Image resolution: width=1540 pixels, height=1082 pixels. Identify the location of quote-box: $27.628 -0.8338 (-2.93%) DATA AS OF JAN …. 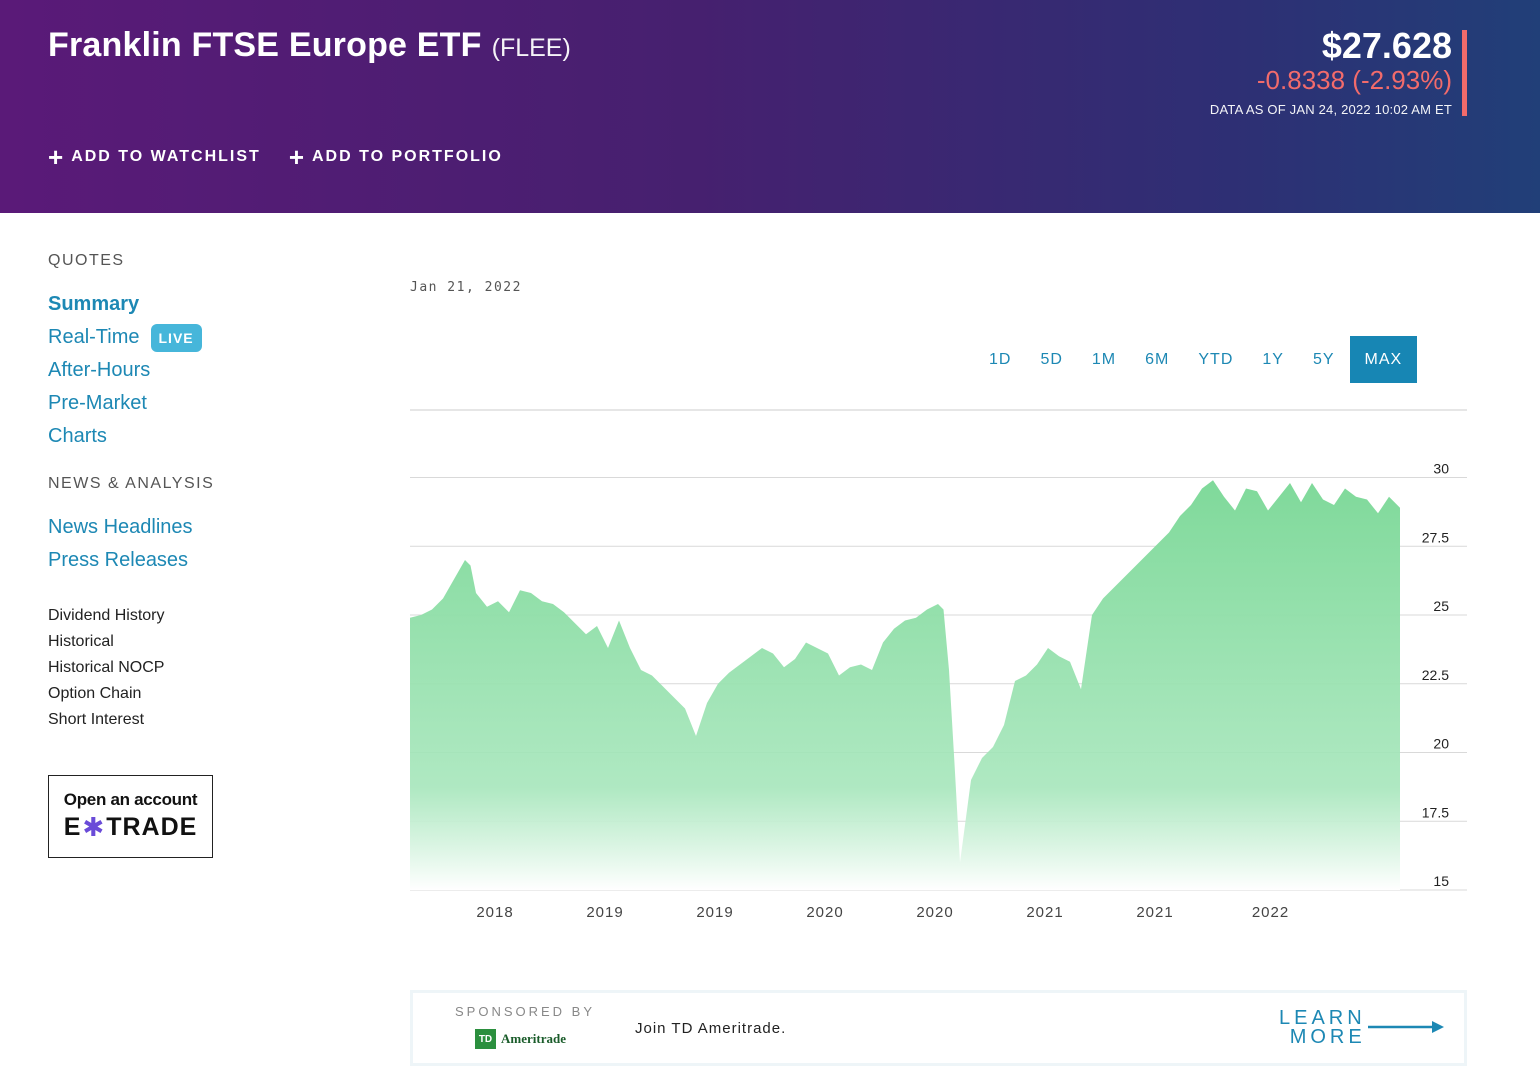
(1330, 71).